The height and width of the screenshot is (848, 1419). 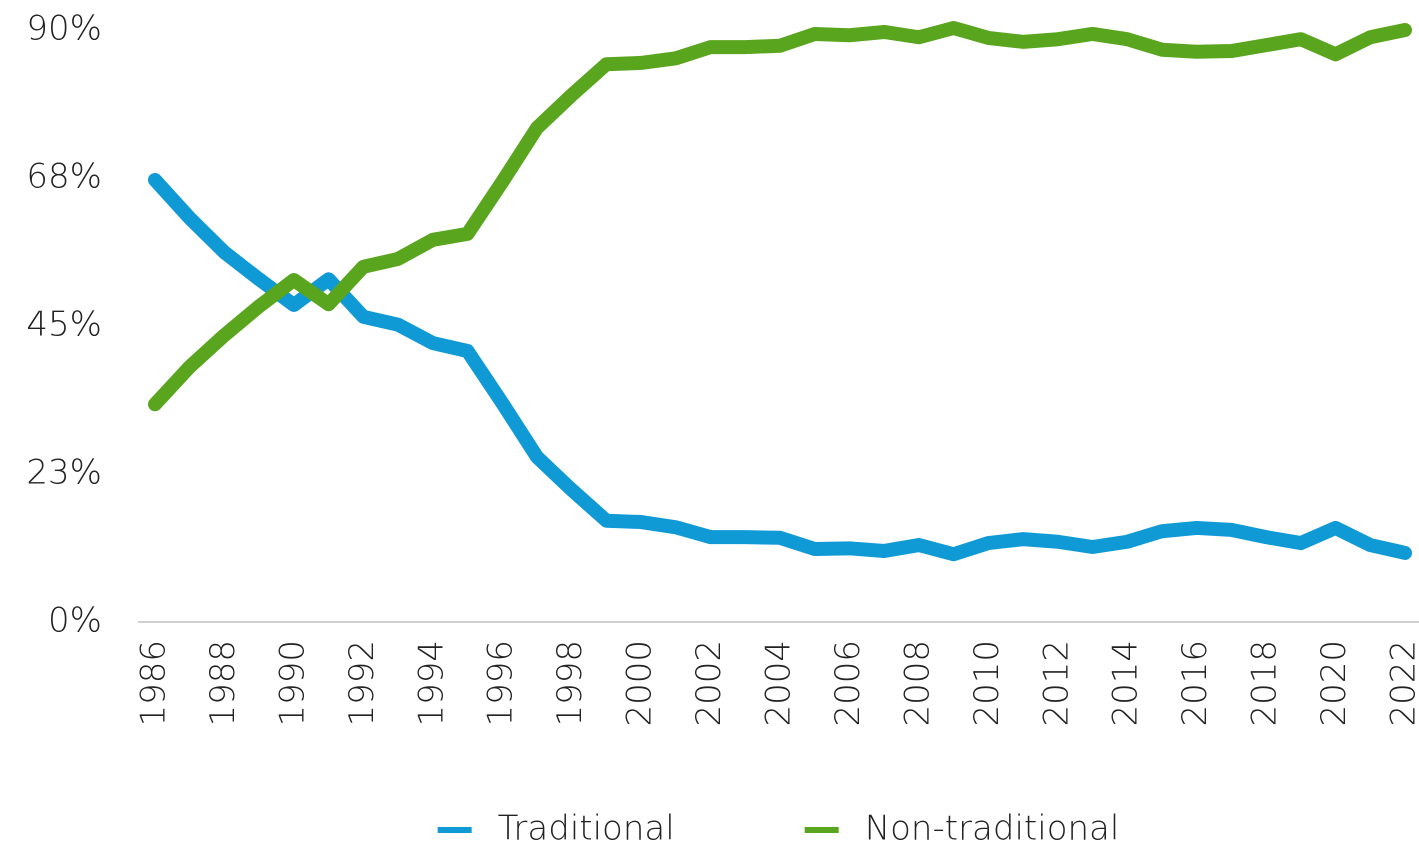 I want to click on x-tick-label: 1992, so click(x=362, y=683).